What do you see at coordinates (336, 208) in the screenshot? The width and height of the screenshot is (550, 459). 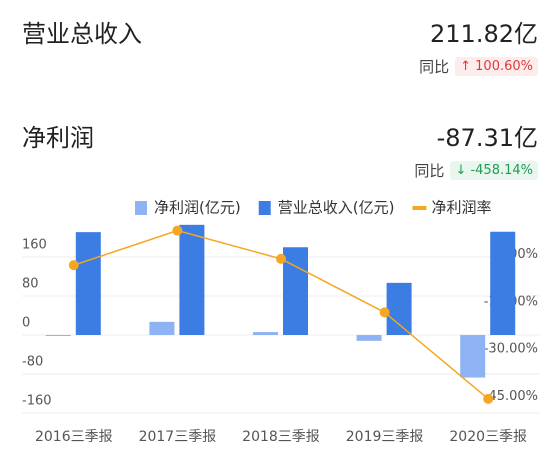 I see `legend-label: 营业总收入(亿元)` at bounding box center [336, 208].